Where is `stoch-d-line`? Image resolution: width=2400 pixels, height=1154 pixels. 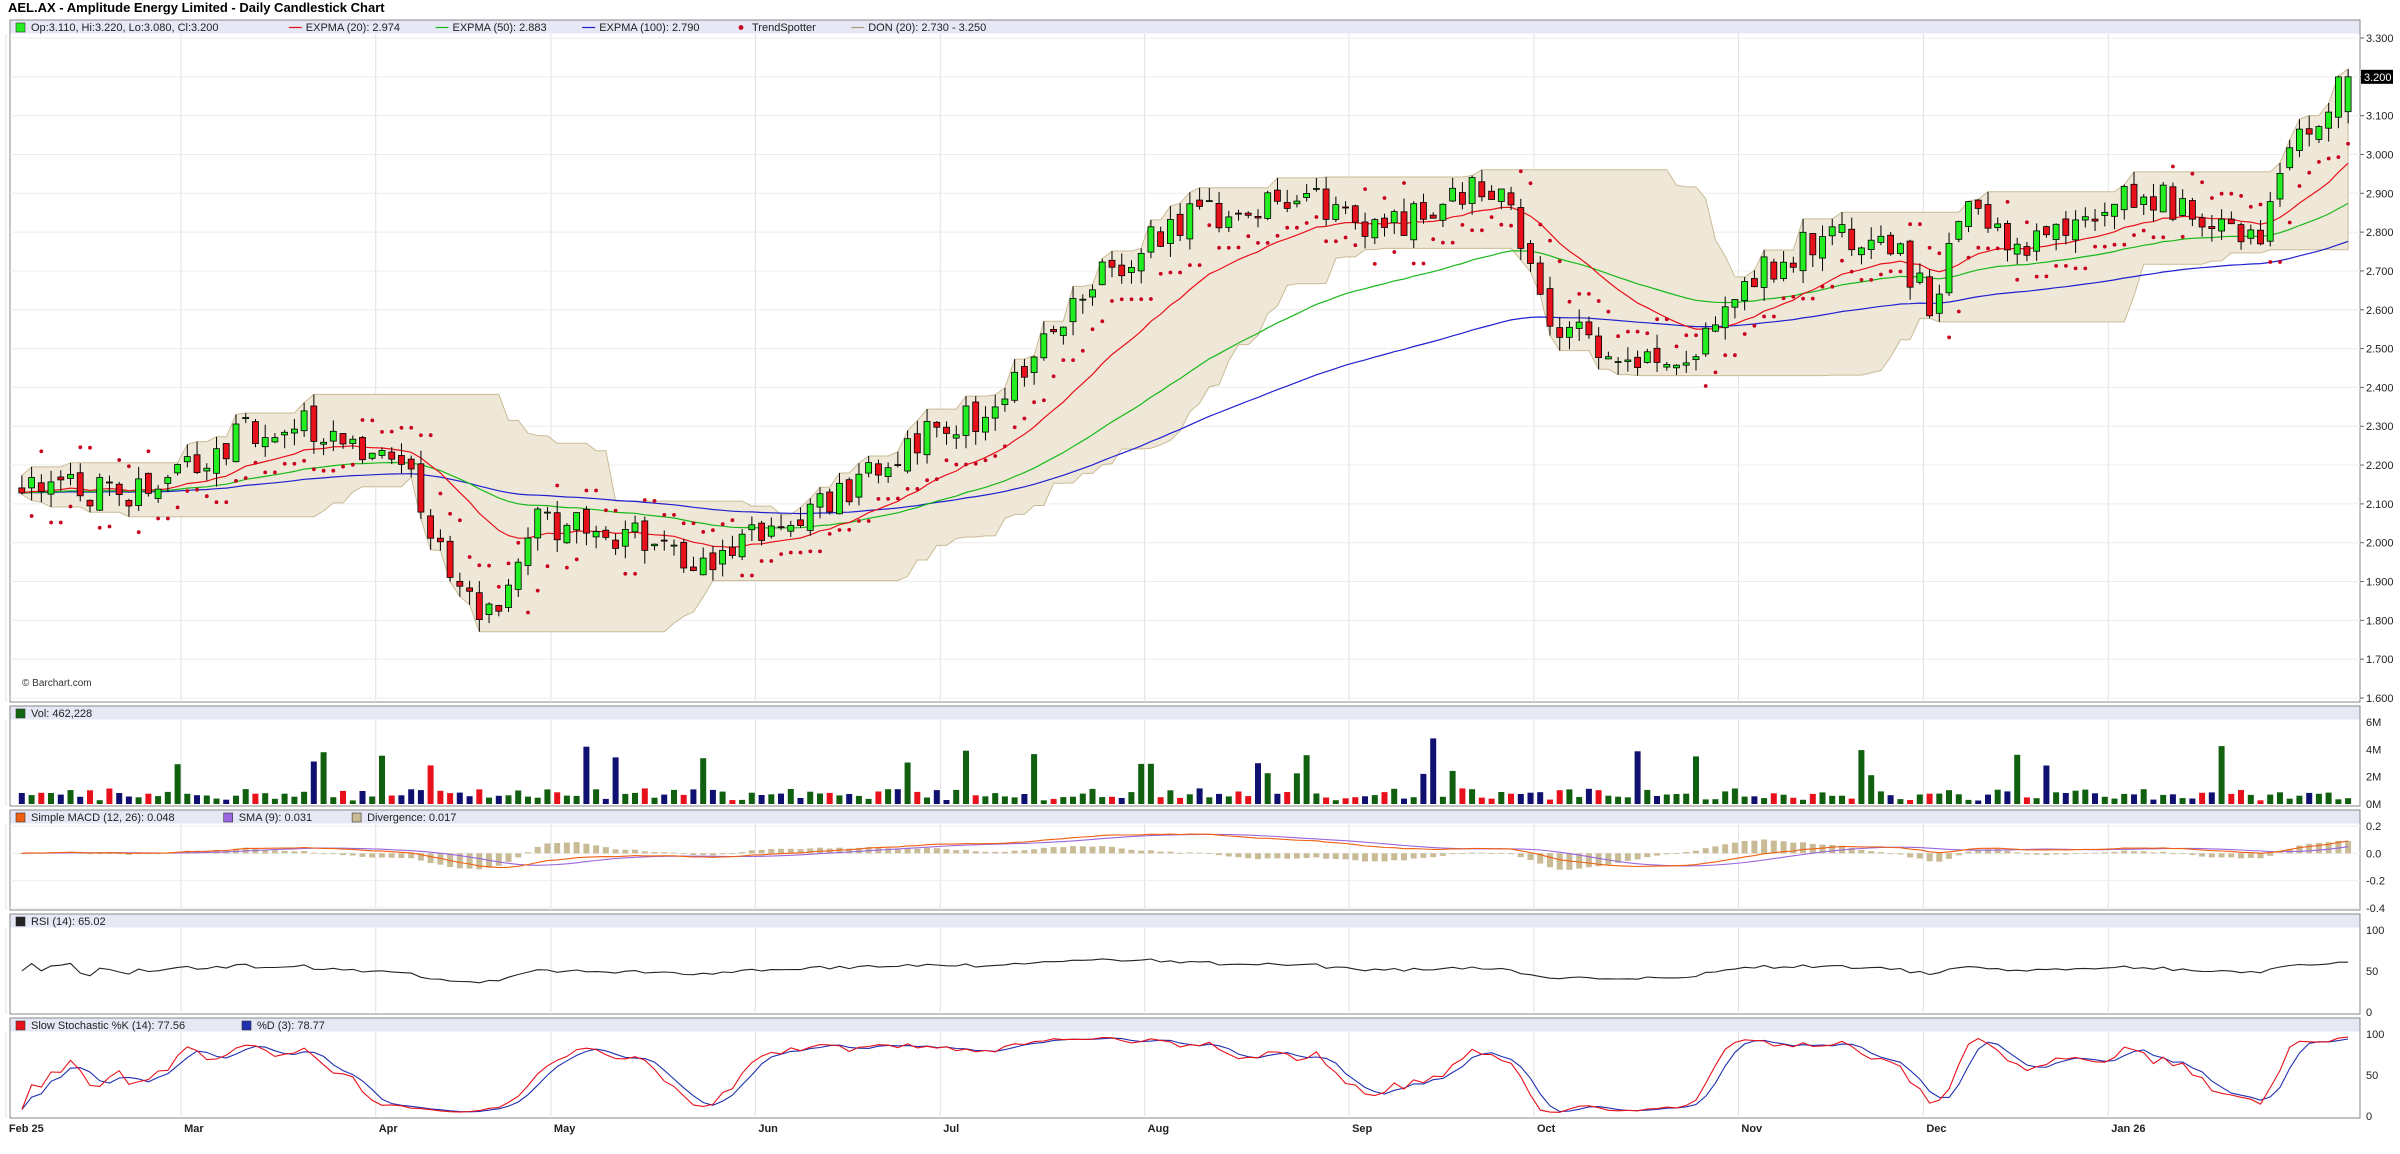 stoch-d-line is located at coordinates (1185, 1075).